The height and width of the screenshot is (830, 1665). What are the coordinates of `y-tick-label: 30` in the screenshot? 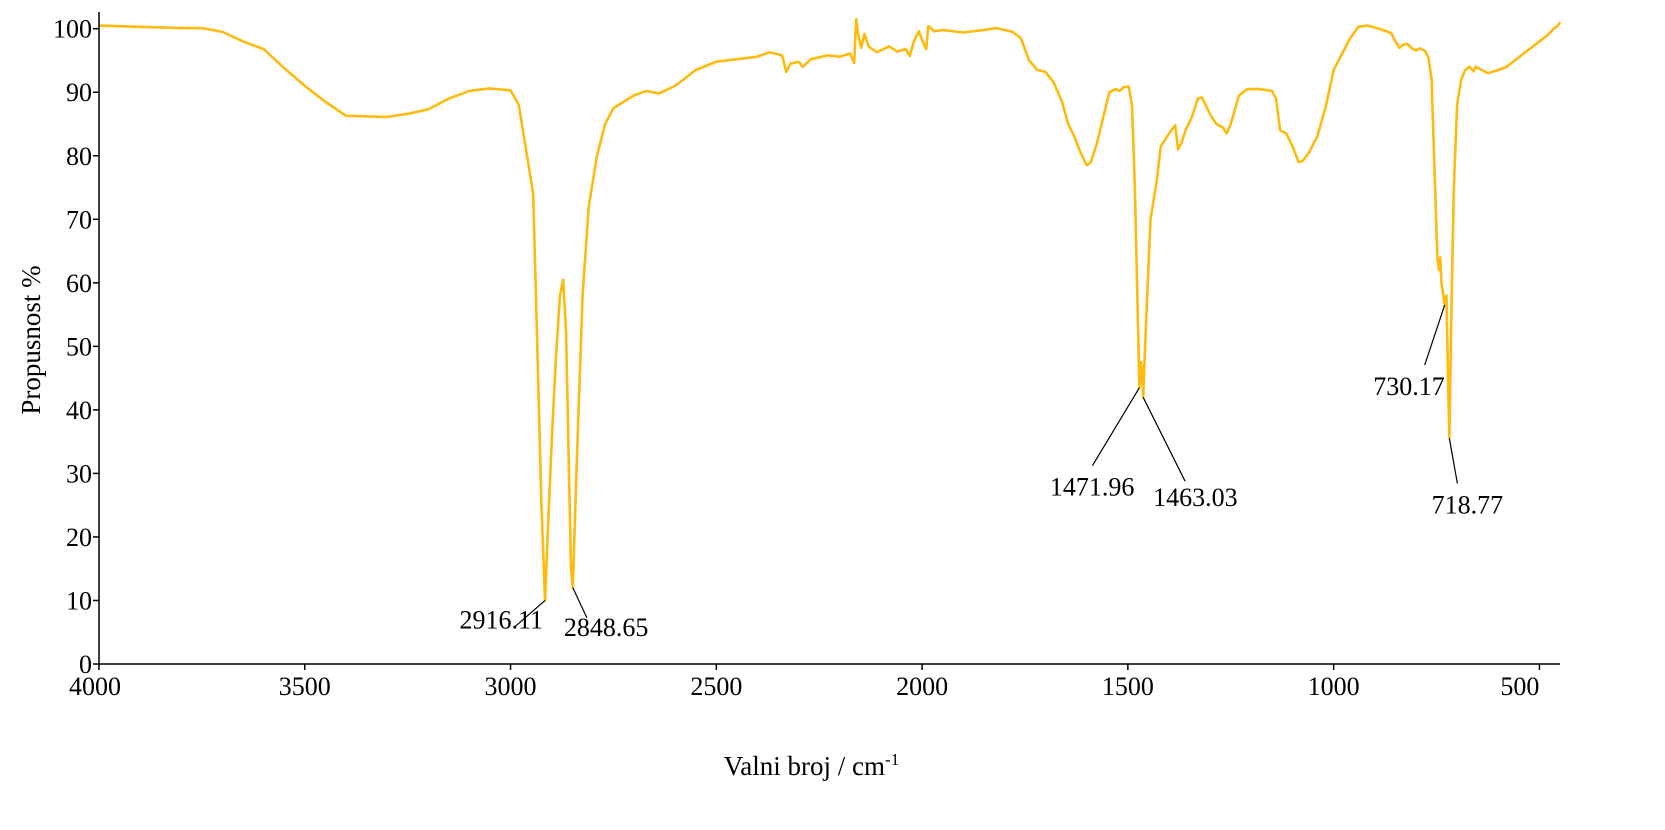 It's located at (79, 473).